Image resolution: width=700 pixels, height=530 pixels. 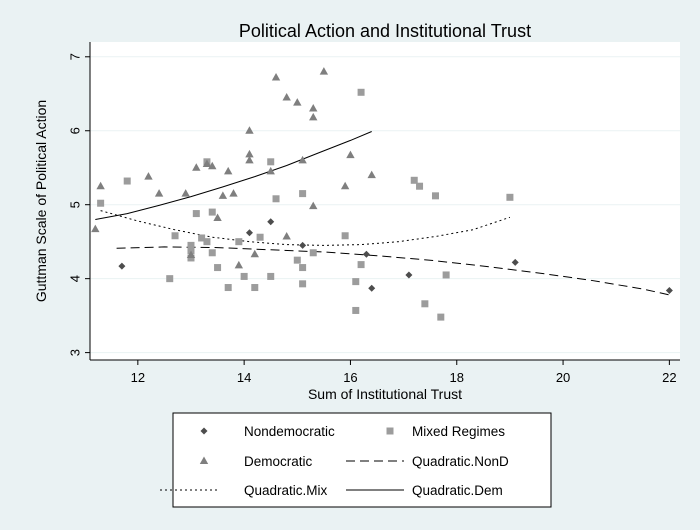 What do you see at coordinates (244, 377) in the screenshot?
I see `x-tick-label: 14` at bounding box center [244, 377].